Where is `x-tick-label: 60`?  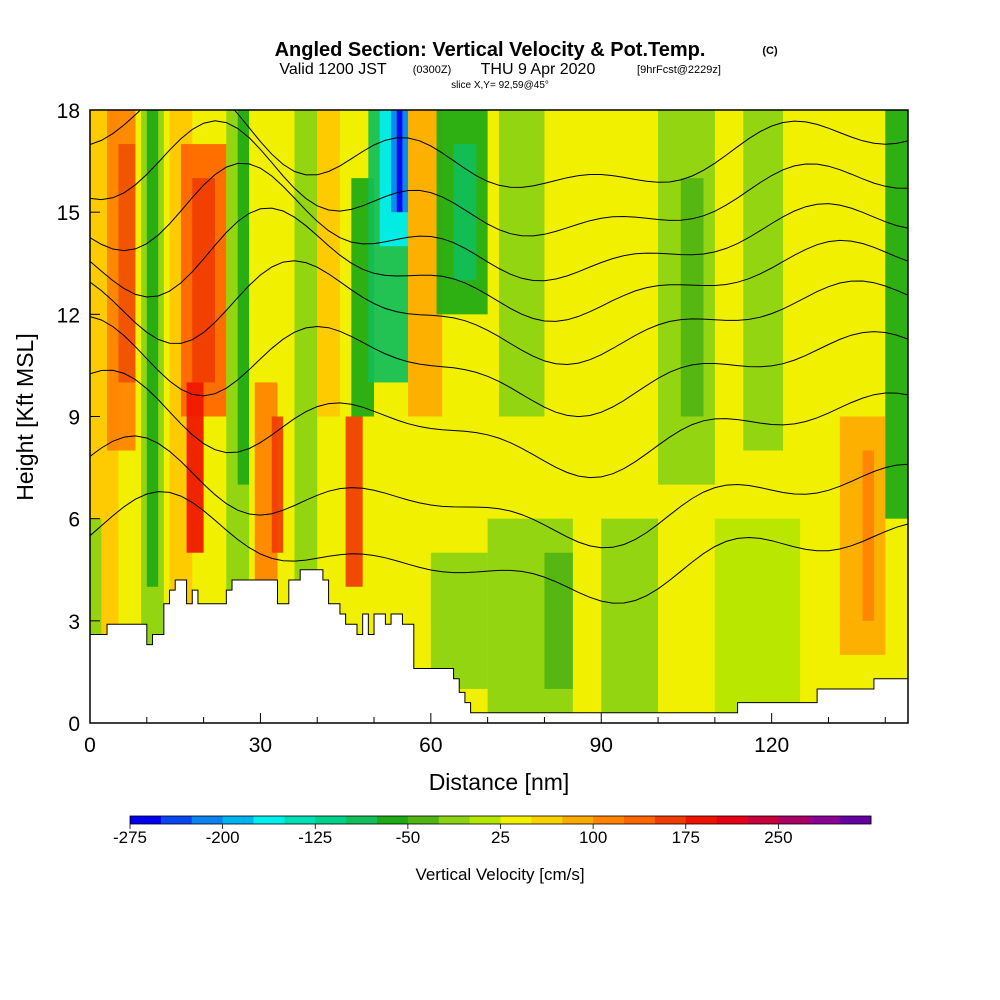 x-tick-label: 60 is located at coordinates (430, 745).